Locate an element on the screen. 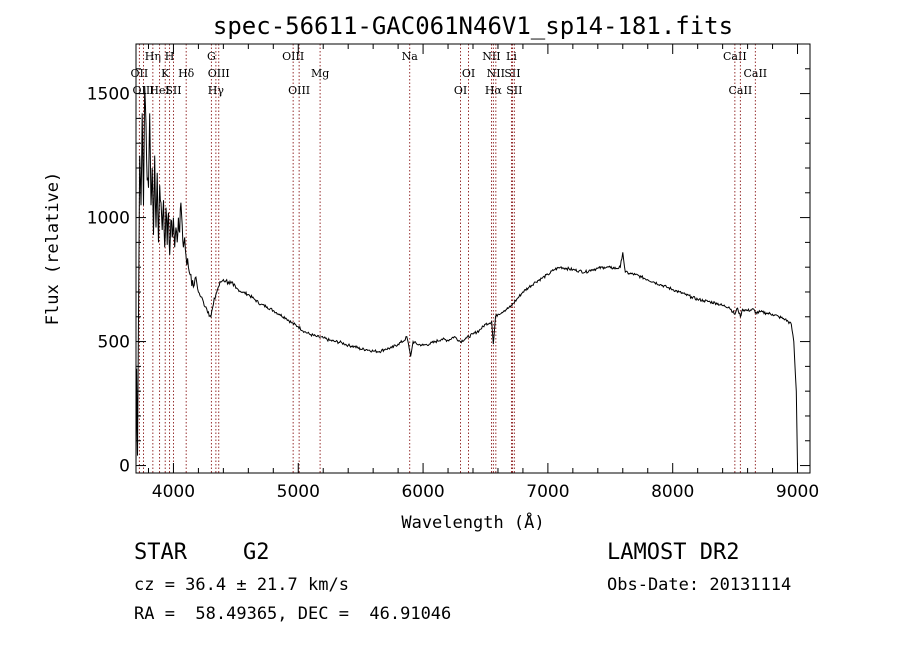  line-marker-label: H is located at coordinates (170, 56).